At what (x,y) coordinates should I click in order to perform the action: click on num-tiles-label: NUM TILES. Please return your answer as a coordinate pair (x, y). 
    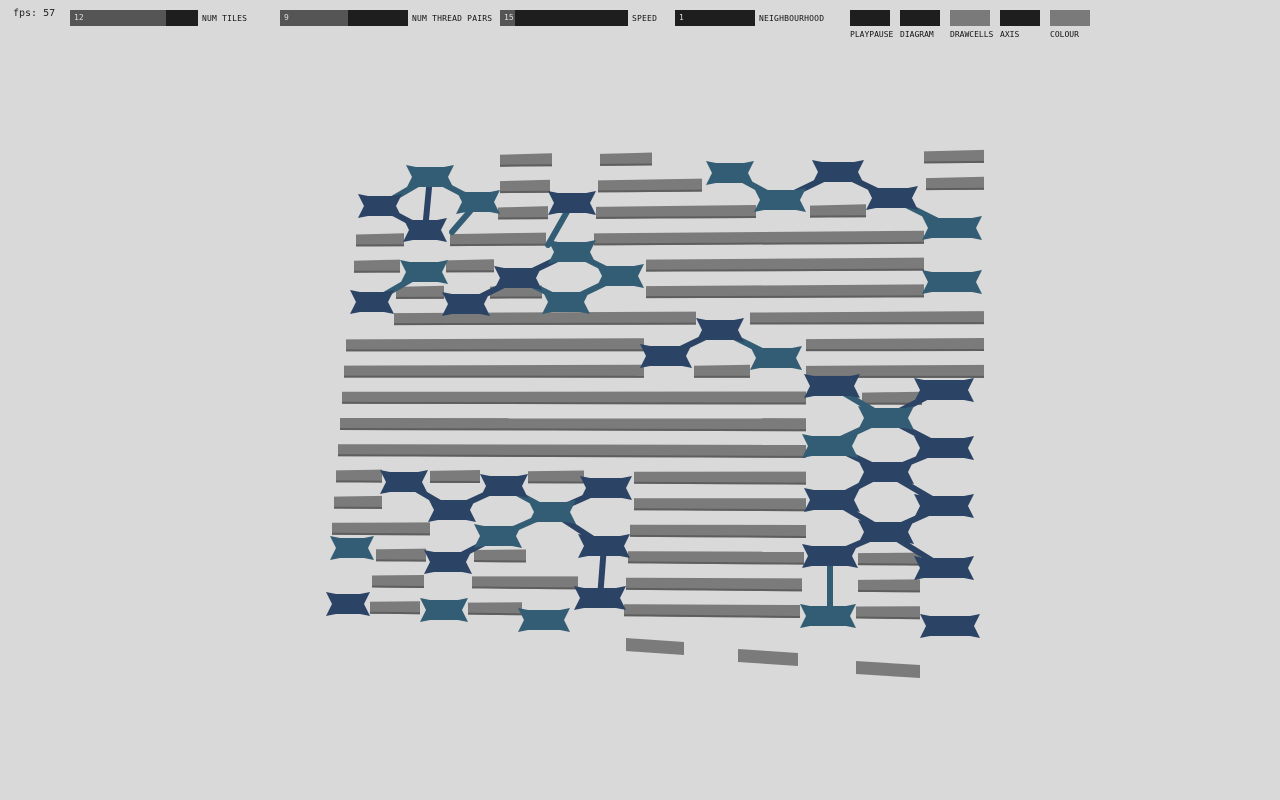
    Looking at the image, I should click on (225, 18).